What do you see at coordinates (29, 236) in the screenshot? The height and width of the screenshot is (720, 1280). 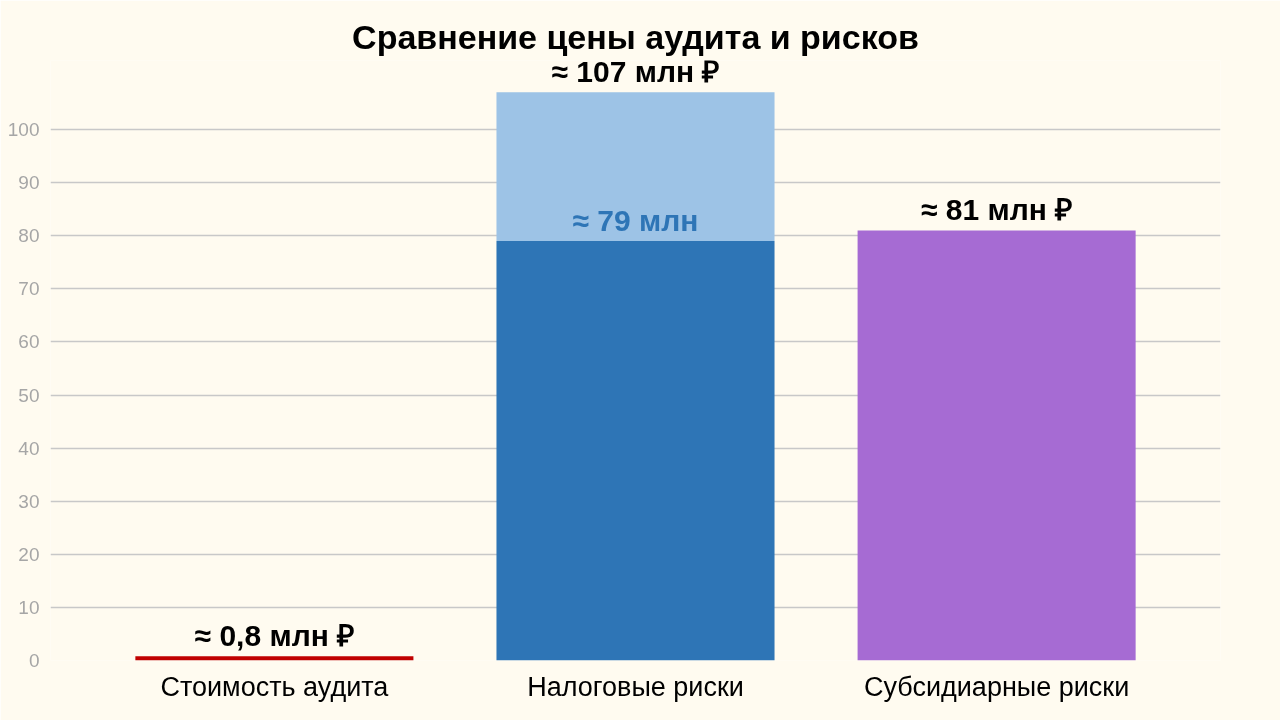 I see `y-tick-label: 80` at bounding box center [29, 236].